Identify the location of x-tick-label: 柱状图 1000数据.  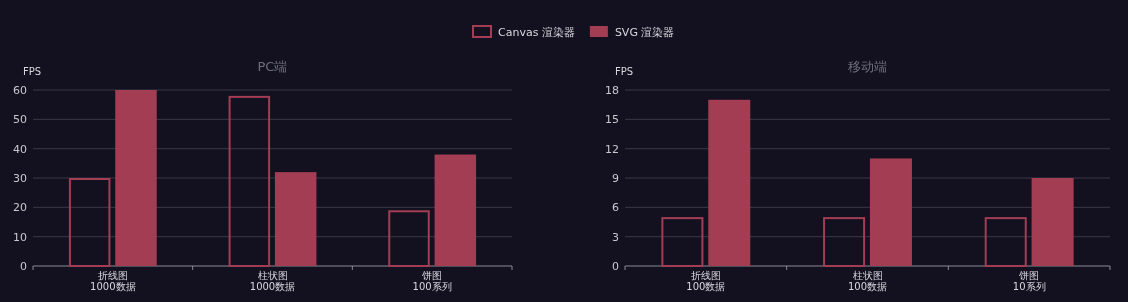
(272, 281).